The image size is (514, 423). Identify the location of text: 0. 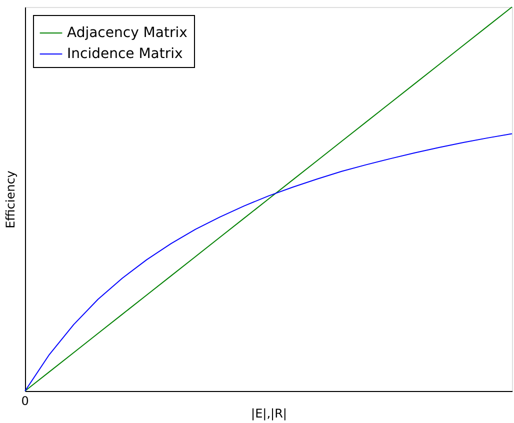
(25, 401).